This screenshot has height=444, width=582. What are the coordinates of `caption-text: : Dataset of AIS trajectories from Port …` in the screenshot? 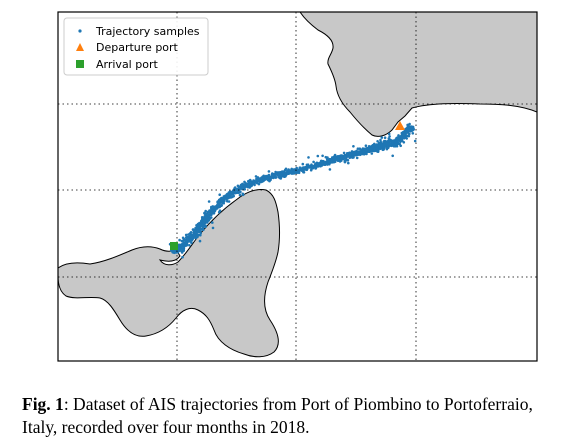 It's located at (277, 415).